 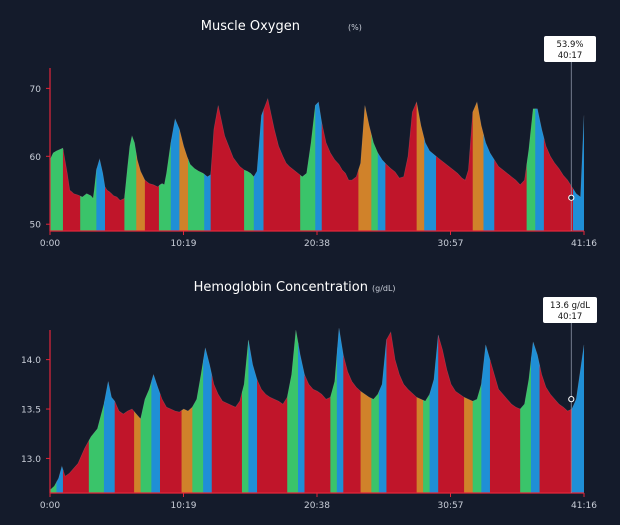 What do you see at coordinates (36, 90) in the screenshot?
I see `y-tick-label: 70` at bounding box center [36, 90].